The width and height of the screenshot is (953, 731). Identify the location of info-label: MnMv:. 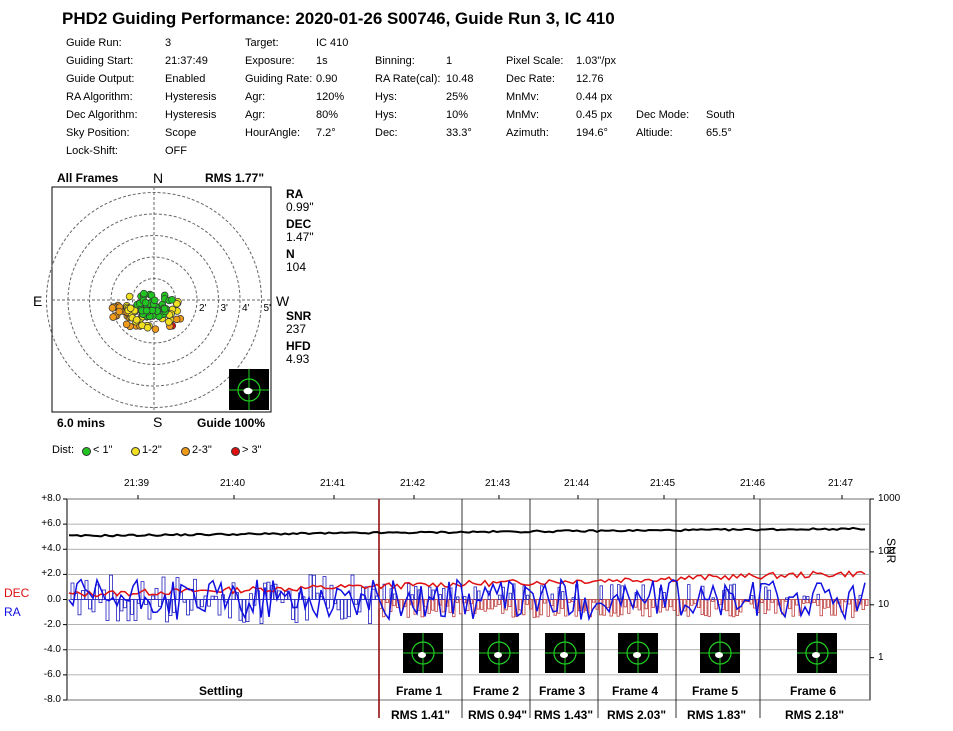
(522, 115).